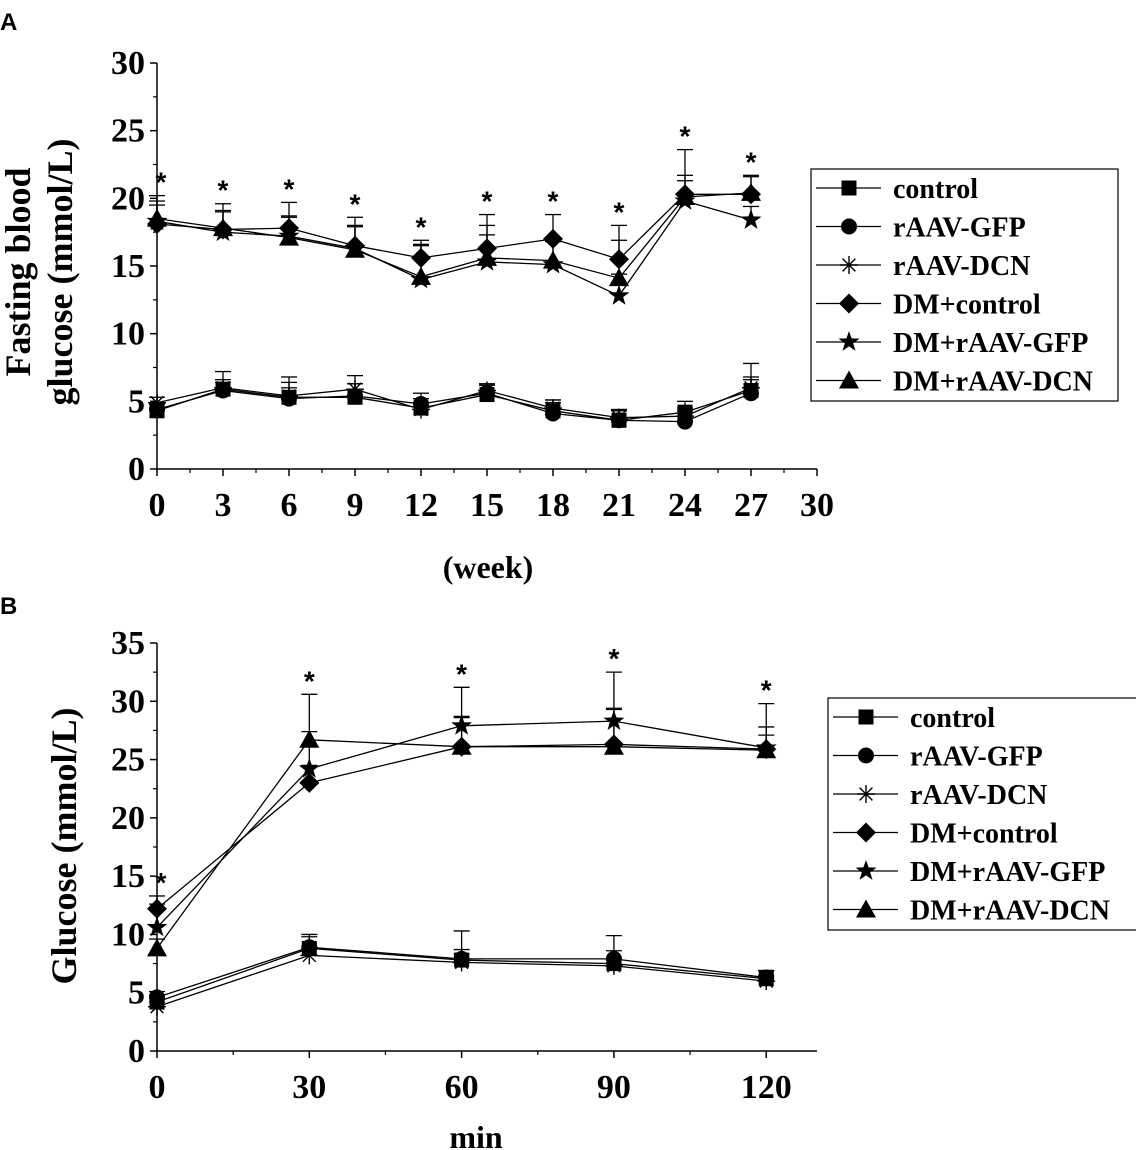  What do you see at coordinates (553, 505) in the screenshot?
I see `x-tick-label: 18` at bounding box center [553, 505].